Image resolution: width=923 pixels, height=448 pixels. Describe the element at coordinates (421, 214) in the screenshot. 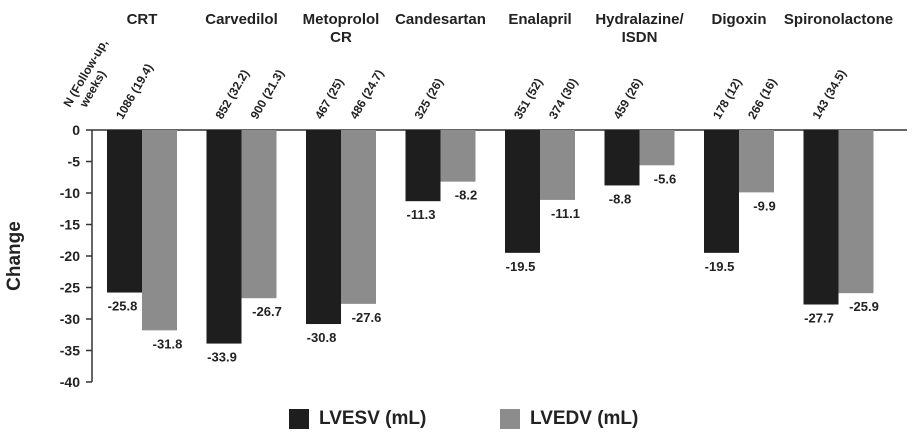

I see `data-label: -11.3` at that location.